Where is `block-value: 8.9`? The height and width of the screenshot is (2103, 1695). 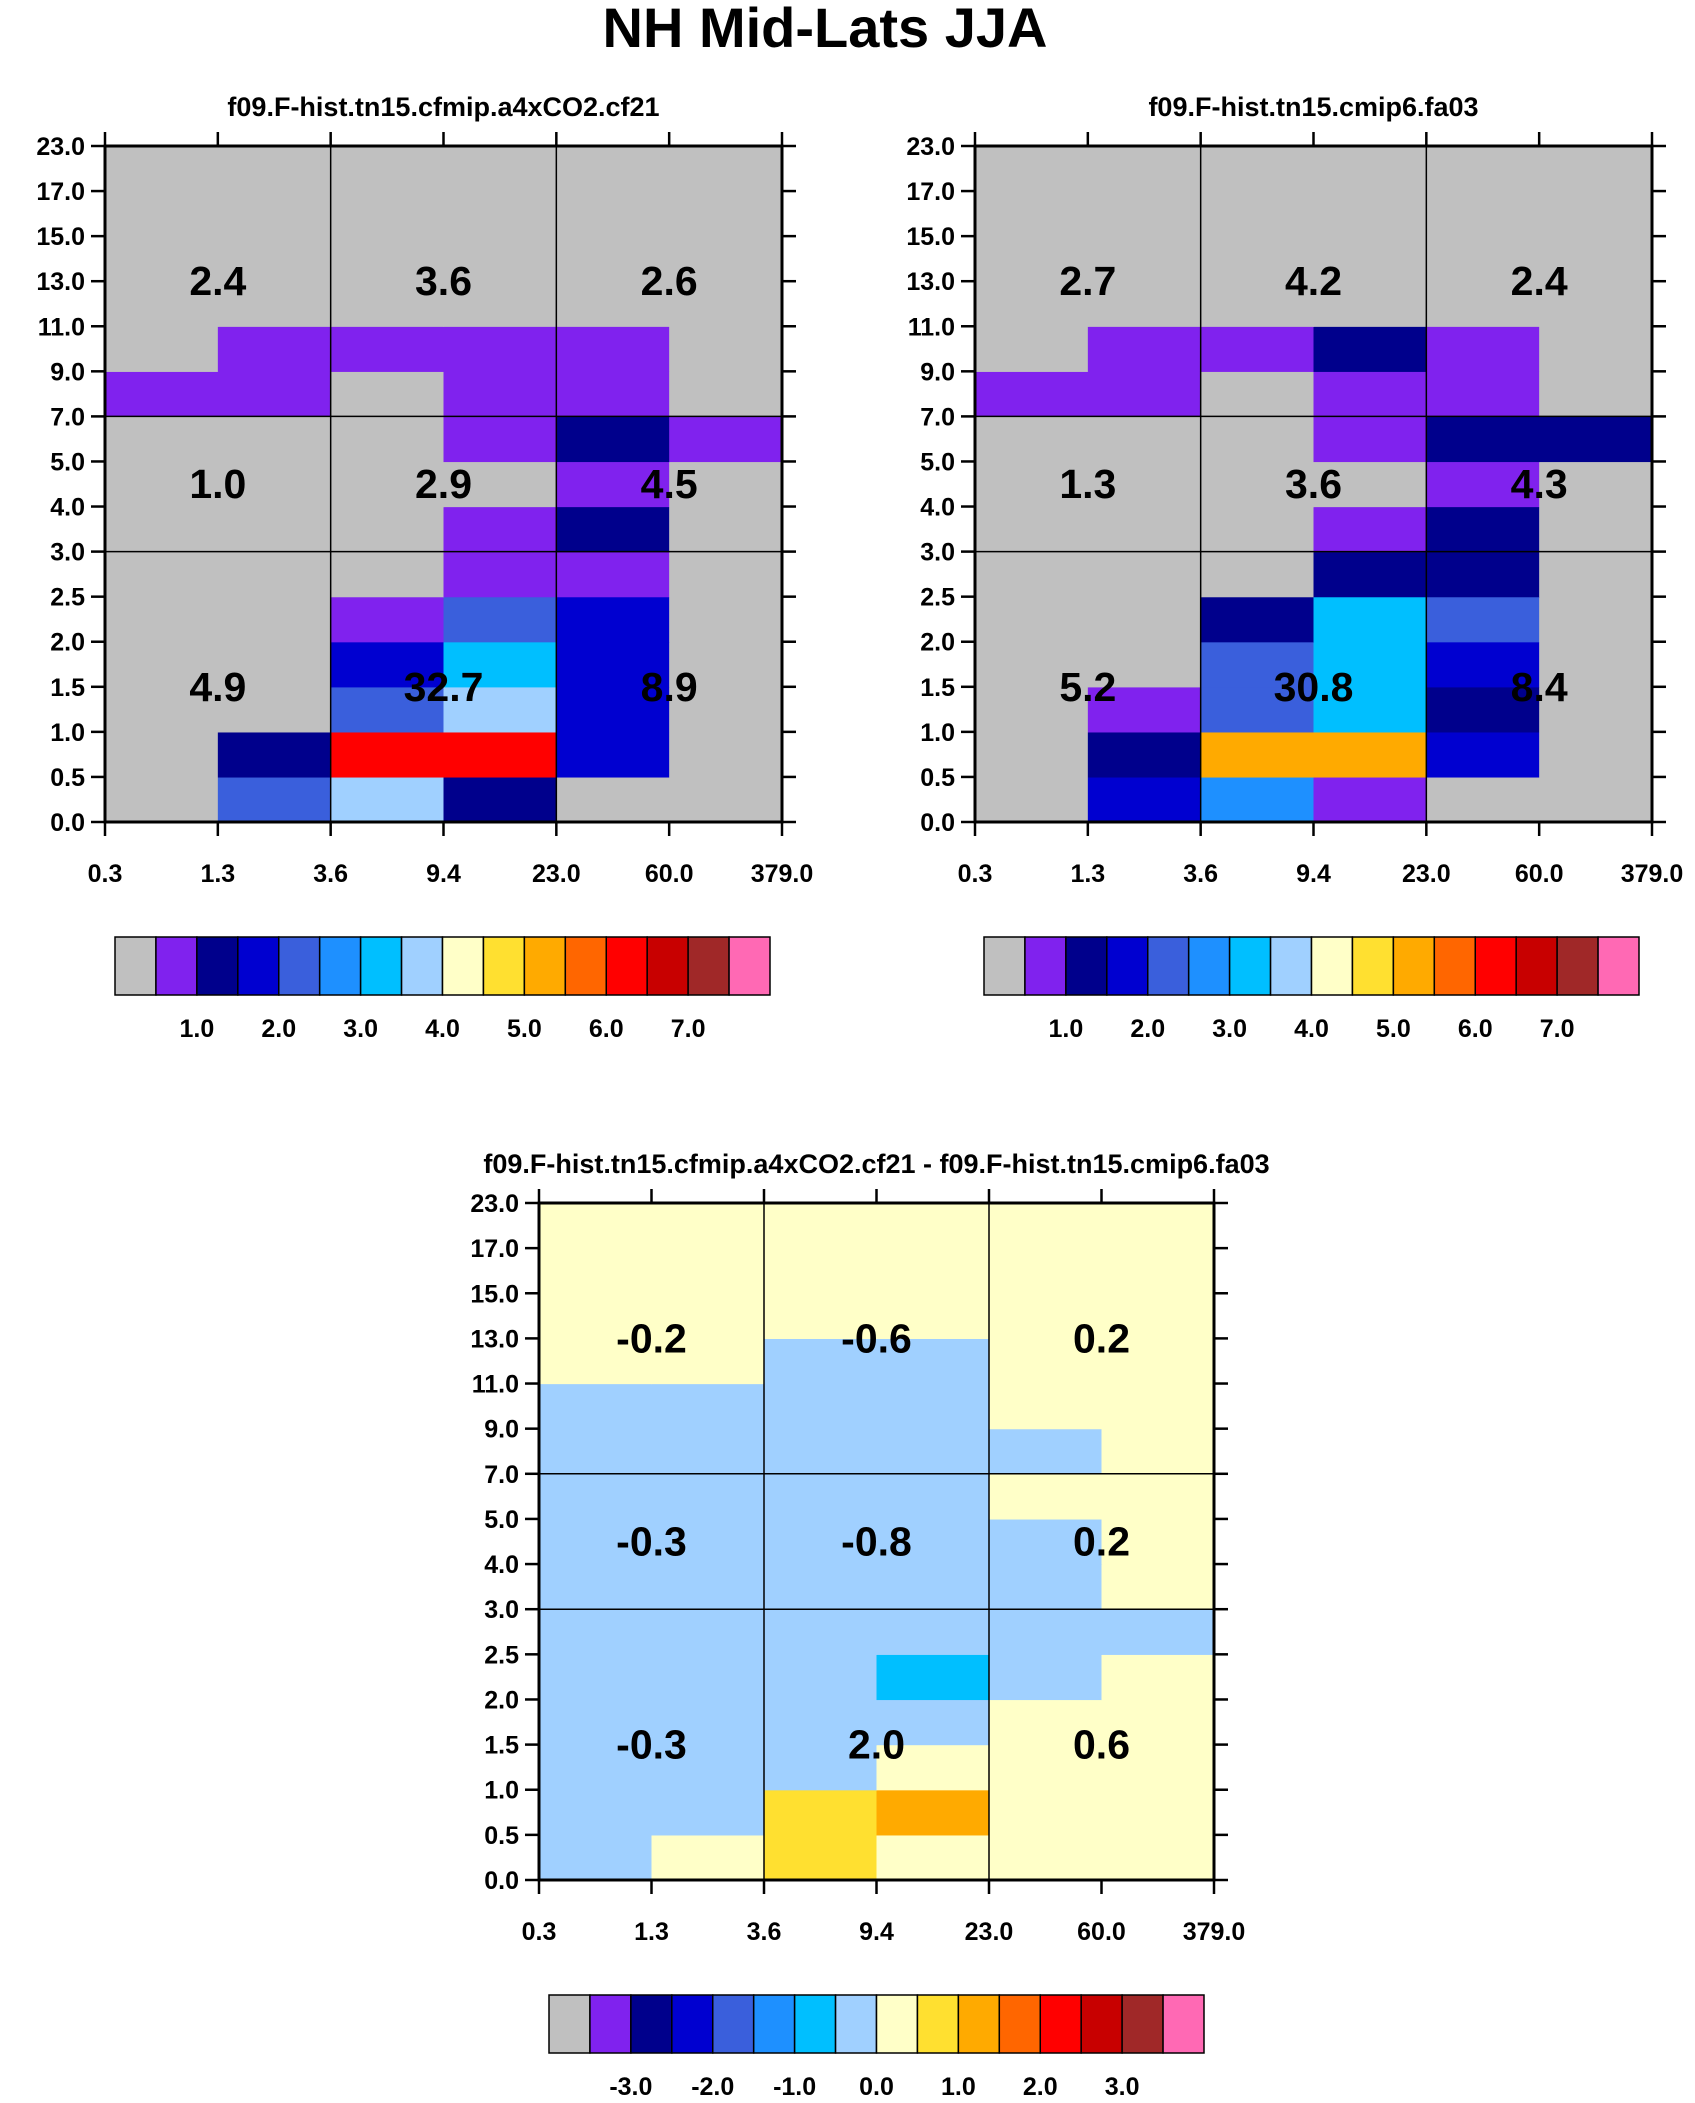 block-value: 8.9 is located at coordinates (669, 687).